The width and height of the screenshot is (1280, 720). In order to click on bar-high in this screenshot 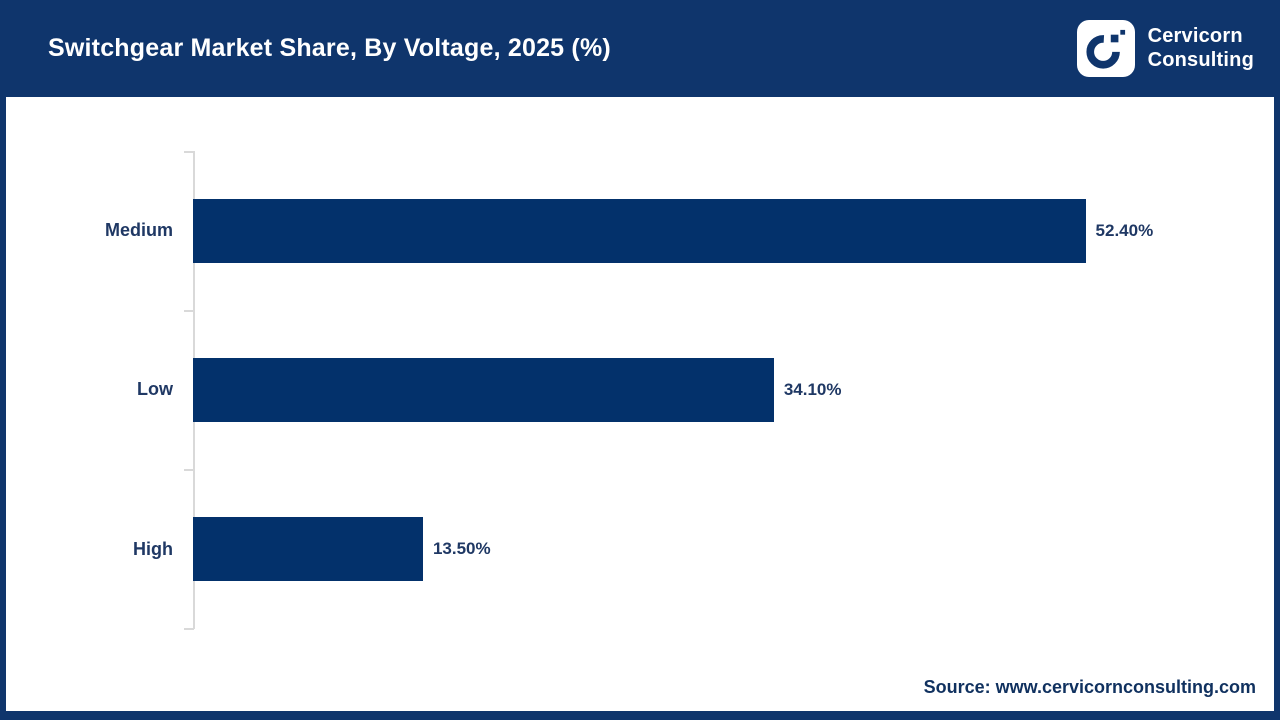, I will do `click(308, 549)`.